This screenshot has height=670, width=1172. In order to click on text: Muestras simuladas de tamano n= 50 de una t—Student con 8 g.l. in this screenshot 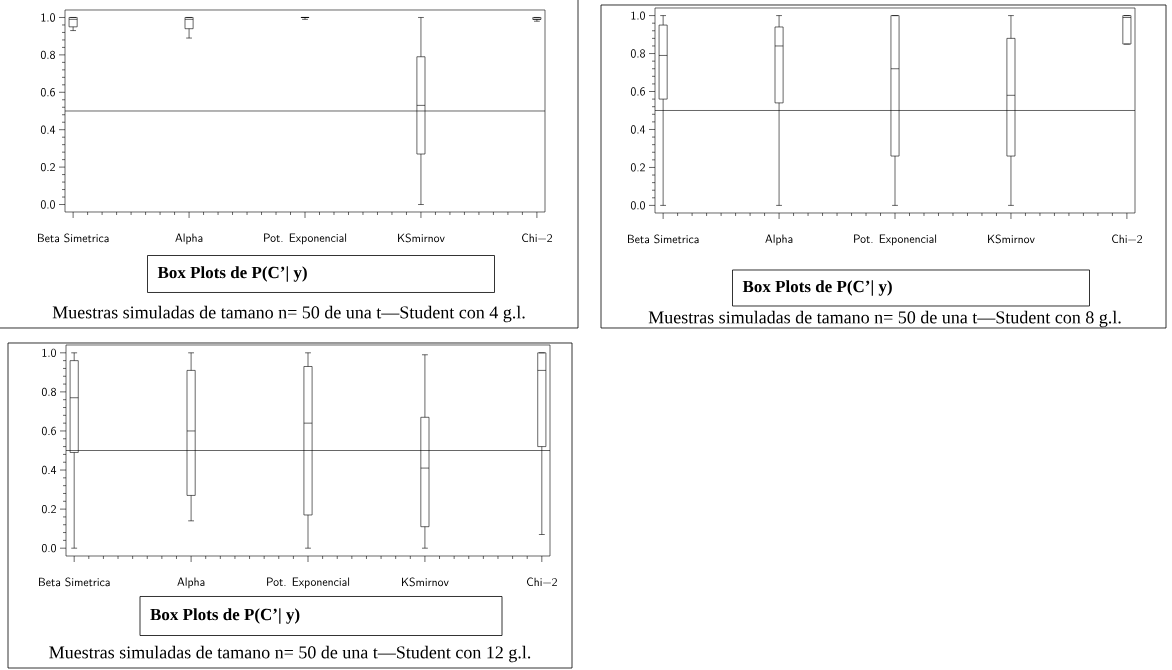, I will do `click(884, 319)`.